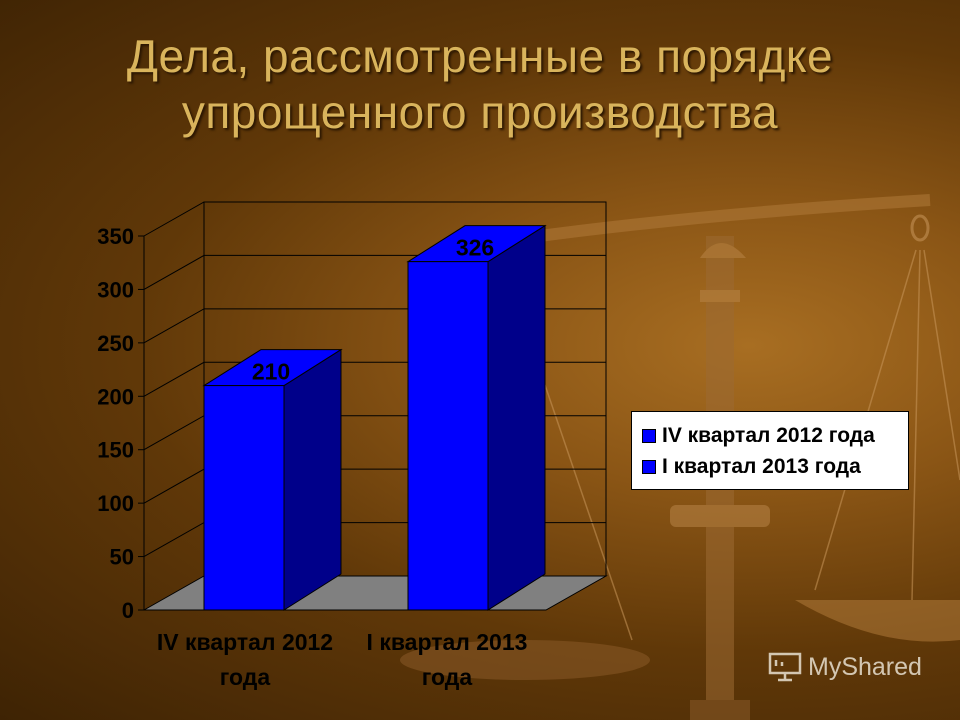  I want to click on myshared-logo: MyShared, so click(845, 667).